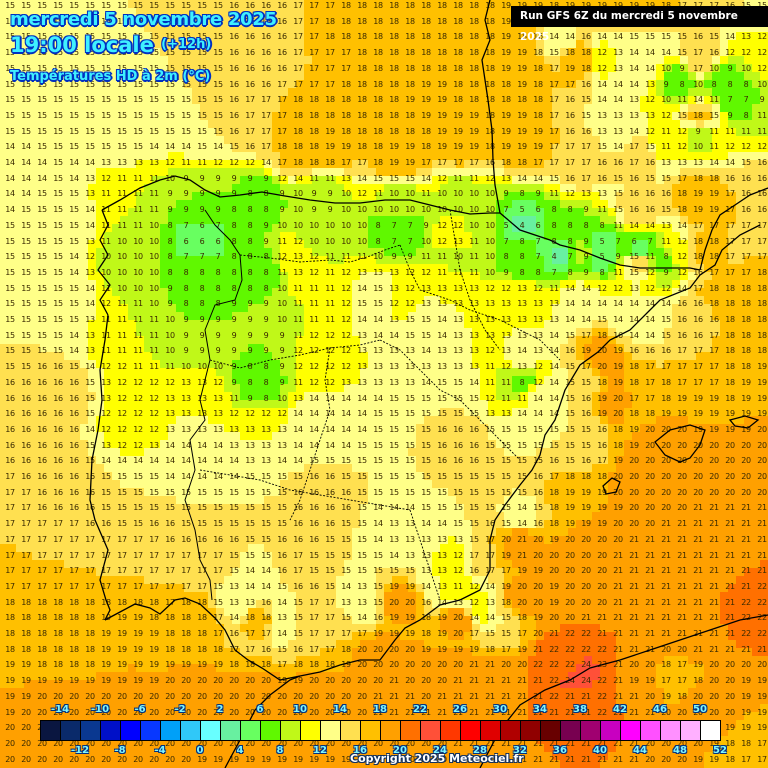  I want to click on legend-label-top: 38, so click(580, 709).